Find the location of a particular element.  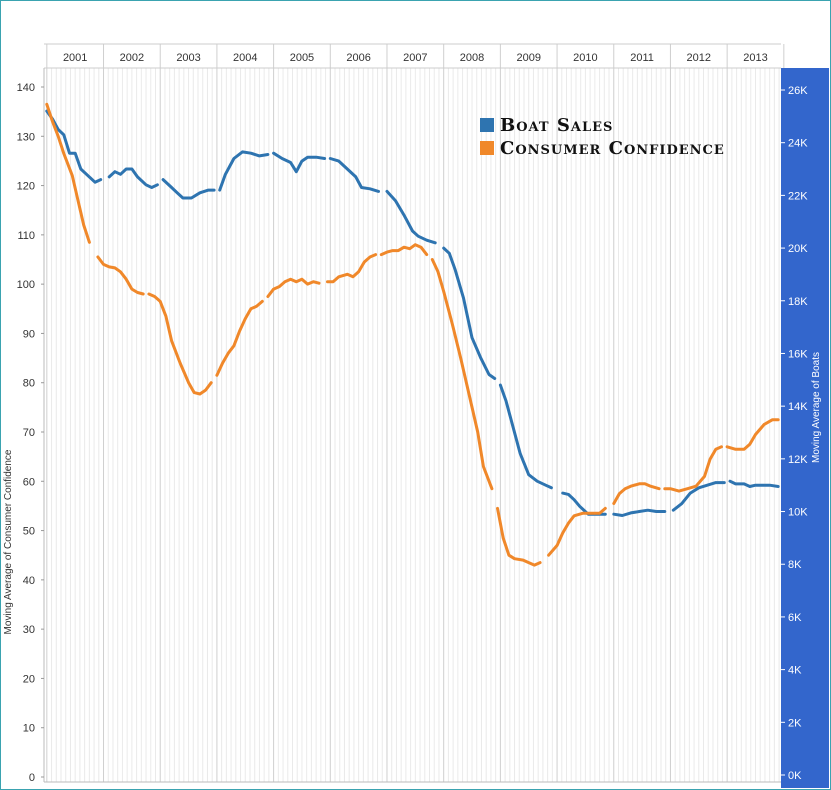

boat-sales-legend-swatch is located at coordinates (487, 125).